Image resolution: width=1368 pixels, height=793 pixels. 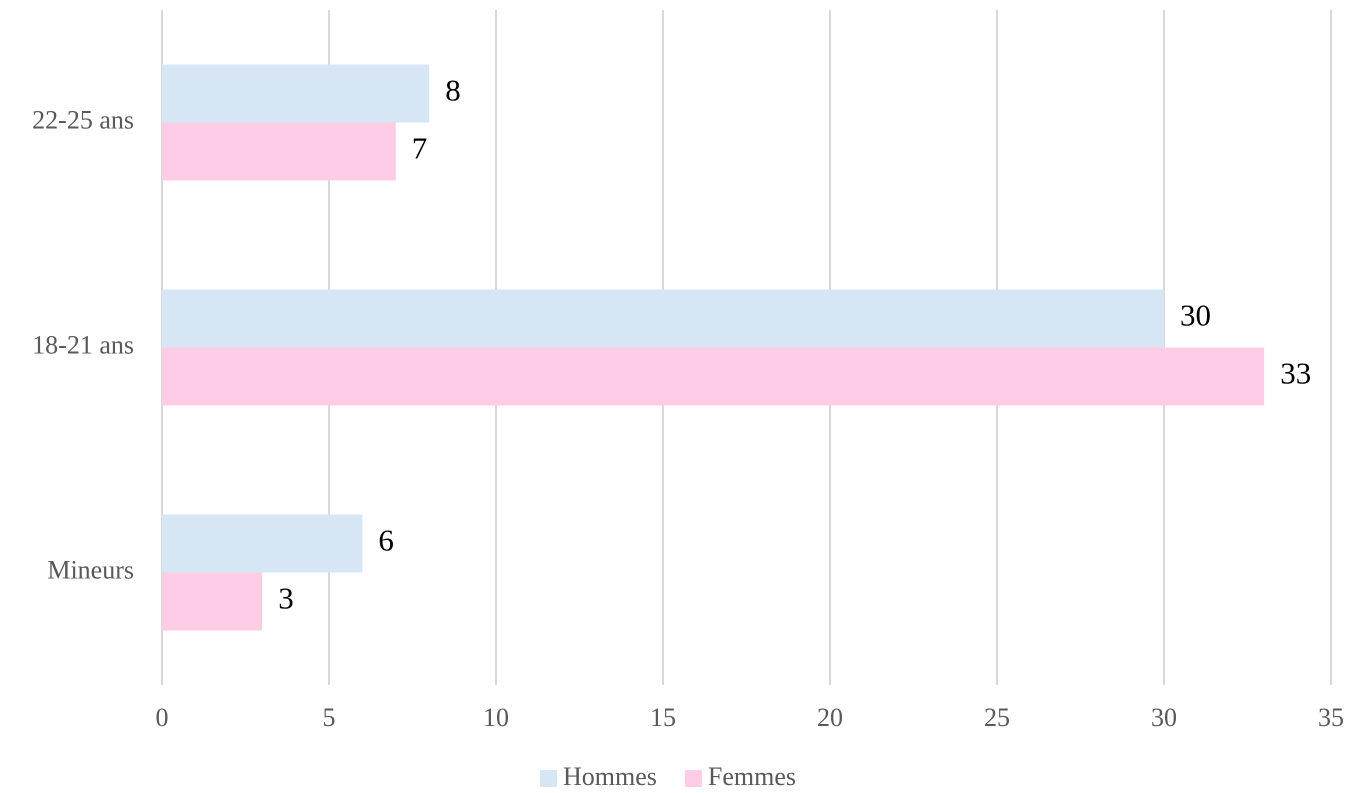 I want to click on data-label: 8, so click(x=453, y=90).